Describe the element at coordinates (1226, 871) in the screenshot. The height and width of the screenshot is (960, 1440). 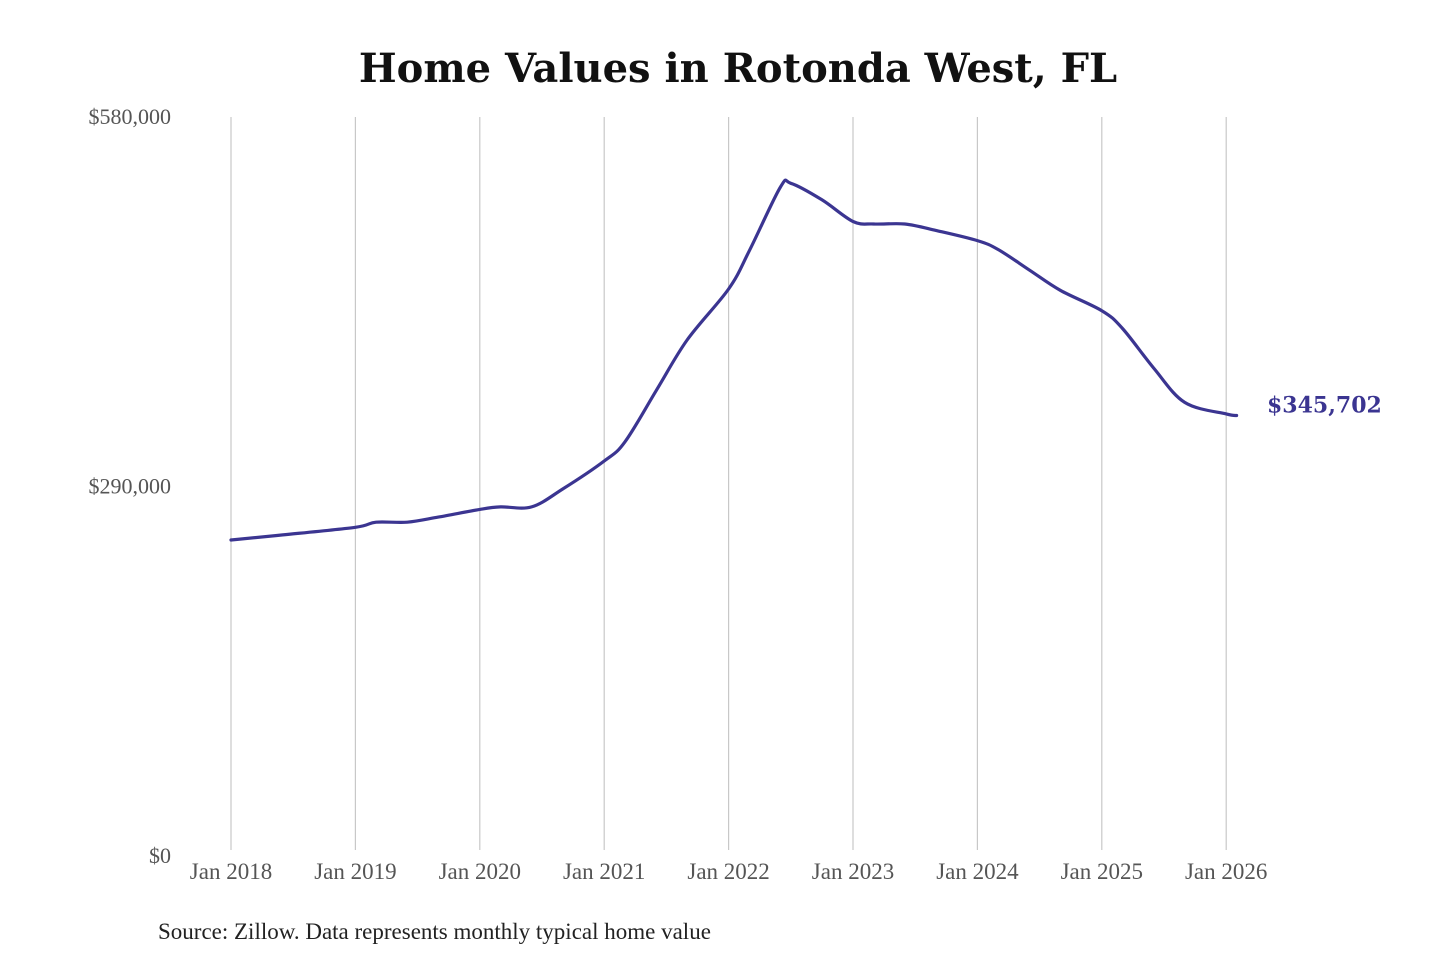
I see `x-tick-label: Jan 2026` at that location.